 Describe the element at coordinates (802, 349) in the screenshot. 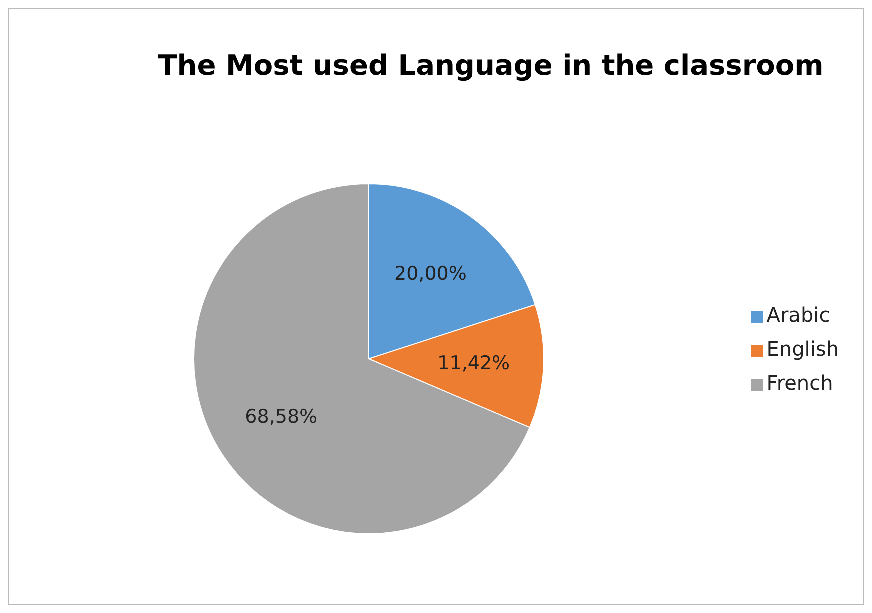

I see `legend-label: English` at that location.